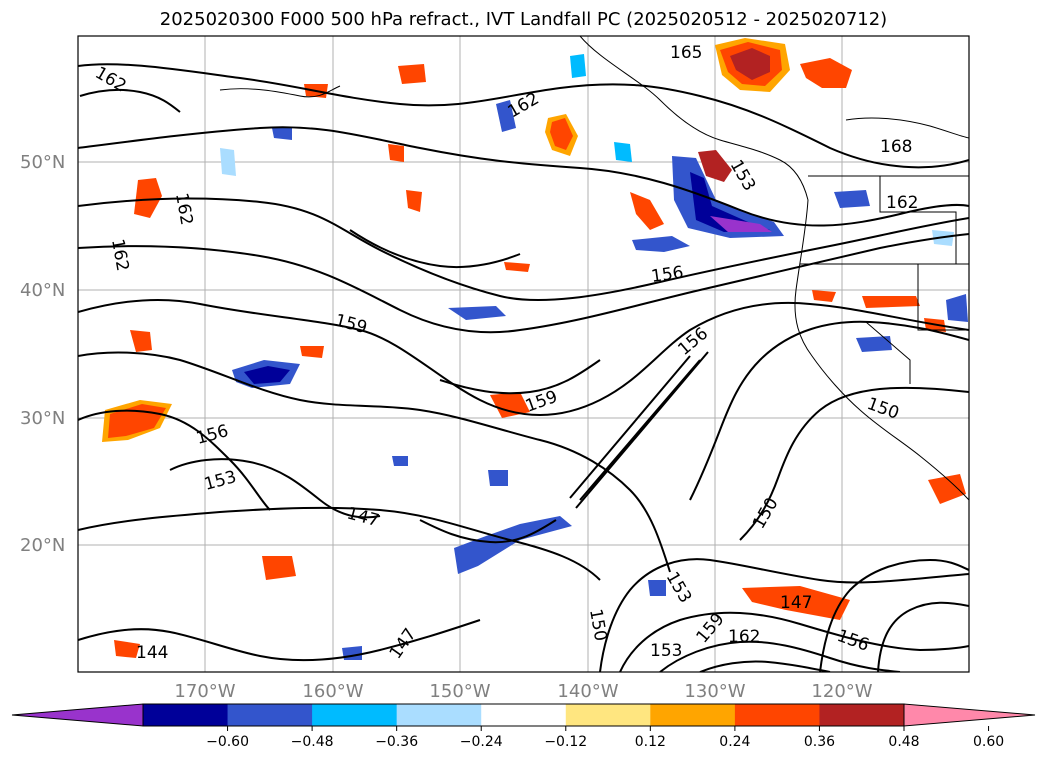 The image size is (1047, 765). I want to click on colorbar-tick-label: −0.36, so click(396, 742).